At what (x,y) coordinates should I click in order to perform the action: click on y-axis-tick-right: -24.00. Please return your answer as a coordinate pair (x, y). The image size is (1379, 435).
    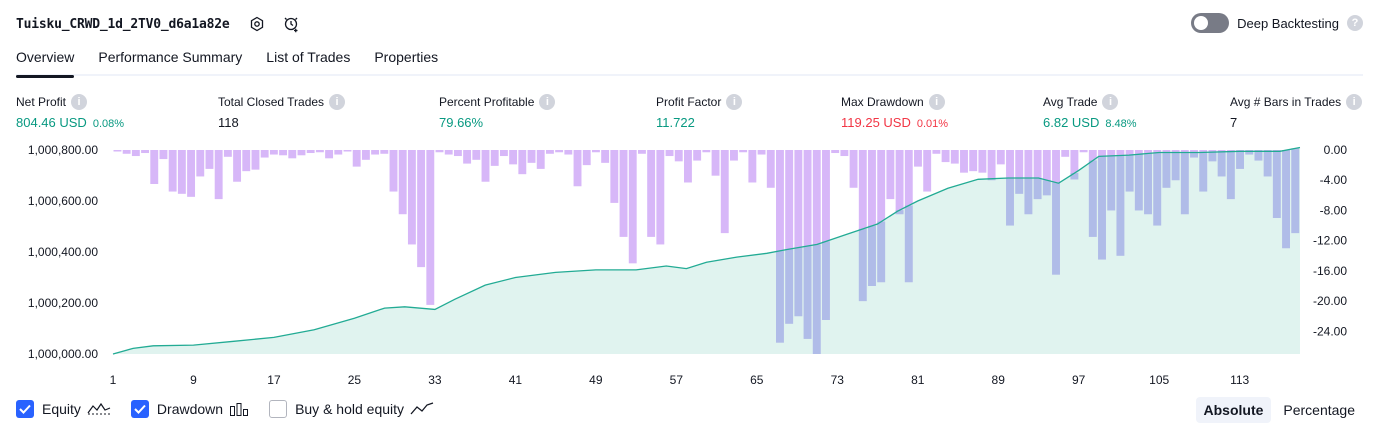
    Looking at the image, I should click on (1330, 331).